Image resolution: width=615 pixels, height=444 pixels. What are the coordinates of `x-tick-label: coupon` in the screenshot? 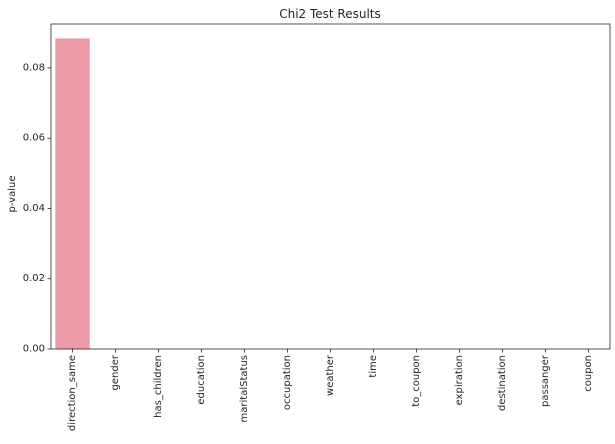 It's located at (588, 373).